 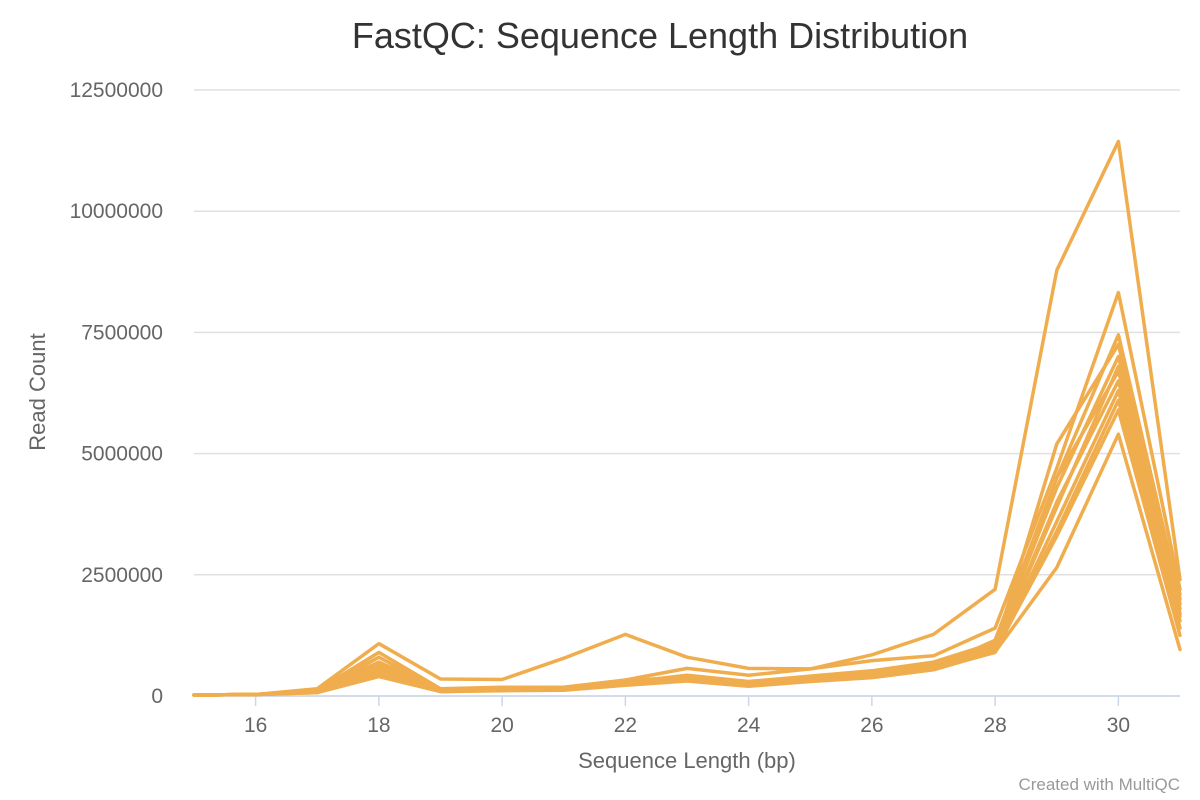 What do you see at coordinates (660, 35) in the screenshot?
I see `chart-title: FastQC: Sequence Length Distribution` at bounding box center [660, 35].